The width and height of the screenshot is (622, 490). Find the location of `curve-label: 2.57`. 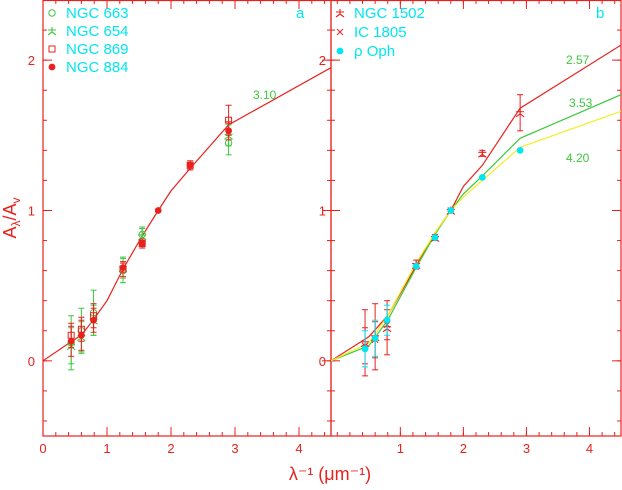

curve-label: 2.57 is located at coordinates (578, 60).